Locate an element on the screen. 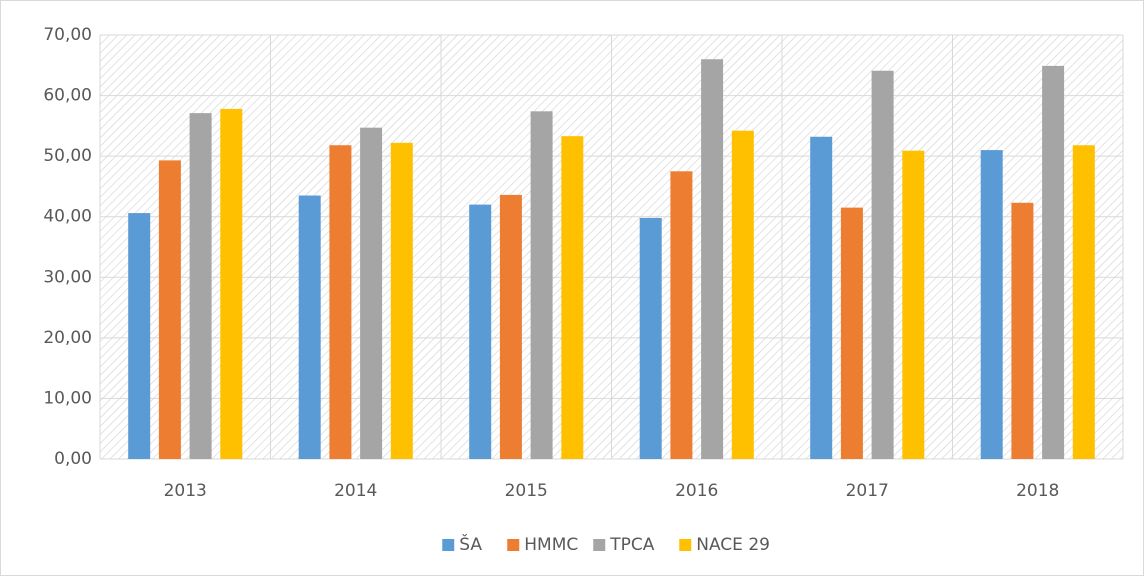 The width and height of the screenshot is (1145, 580). legend-label: NACE 29 is located at coordinates (733, 545).